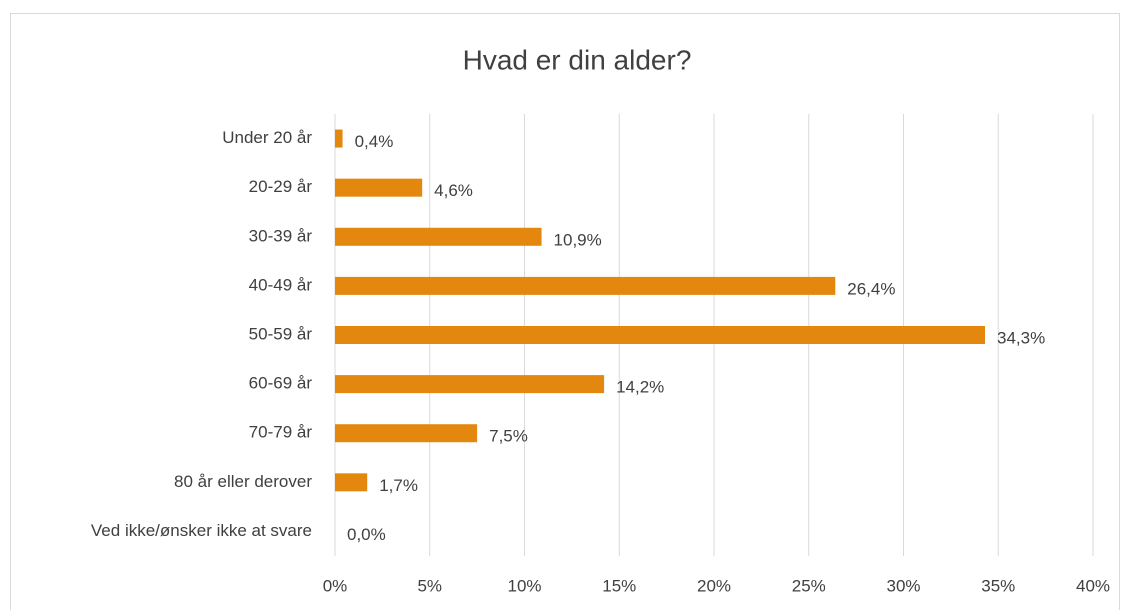  I want to click on value-label: 0,0%, so click(366, 534).